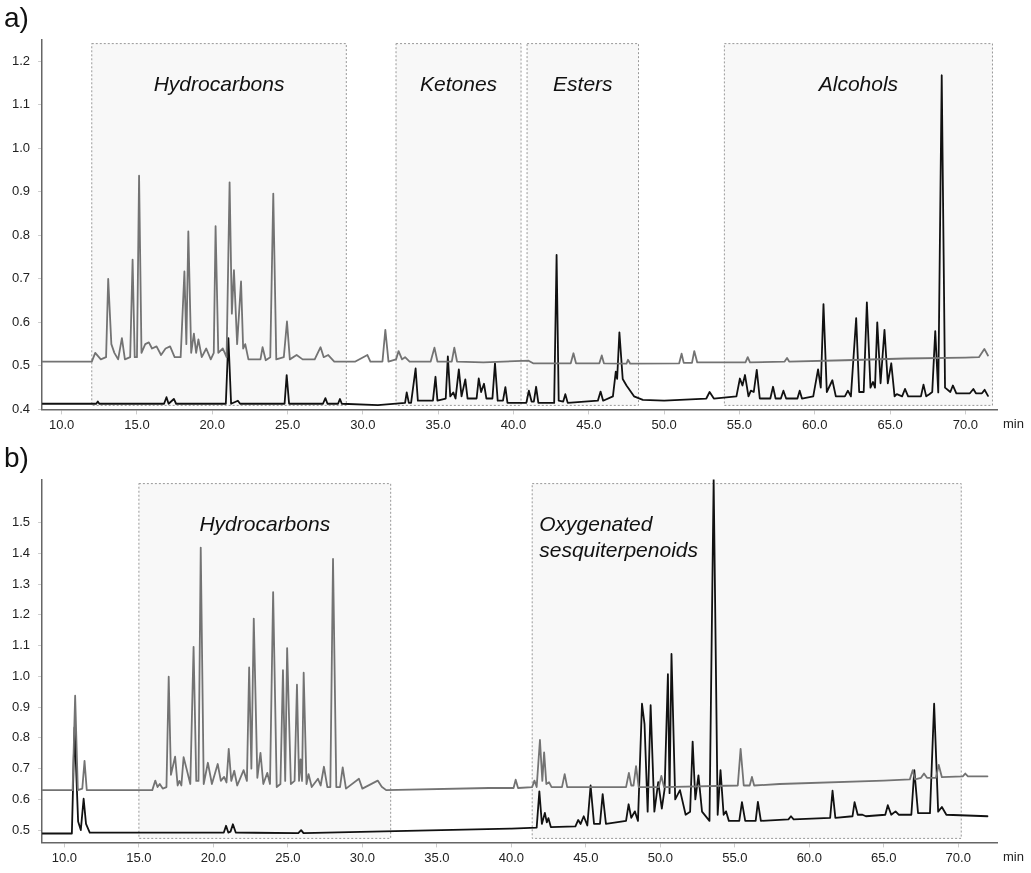  I want to click on band-label: Alcohols, so click(857, 84).